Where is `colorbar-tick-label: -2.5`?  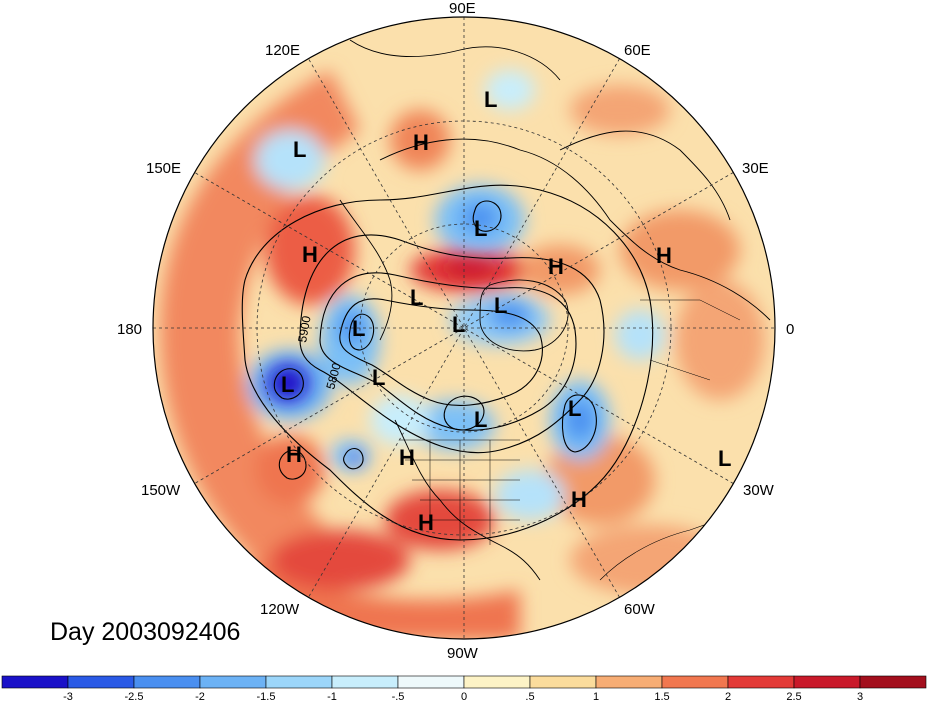 colorbar-tick-label: -2.5 is located at coordinates (134, 696).